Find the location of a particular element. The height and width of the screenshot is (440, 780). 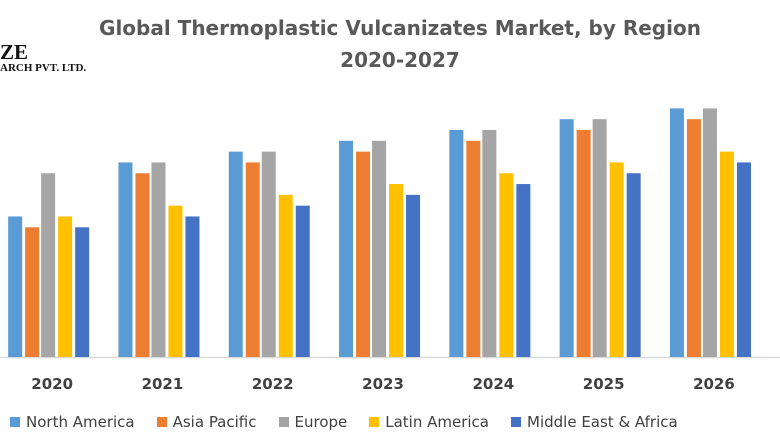

x-tick-label: 2024 is located at coordinates (493, 384).